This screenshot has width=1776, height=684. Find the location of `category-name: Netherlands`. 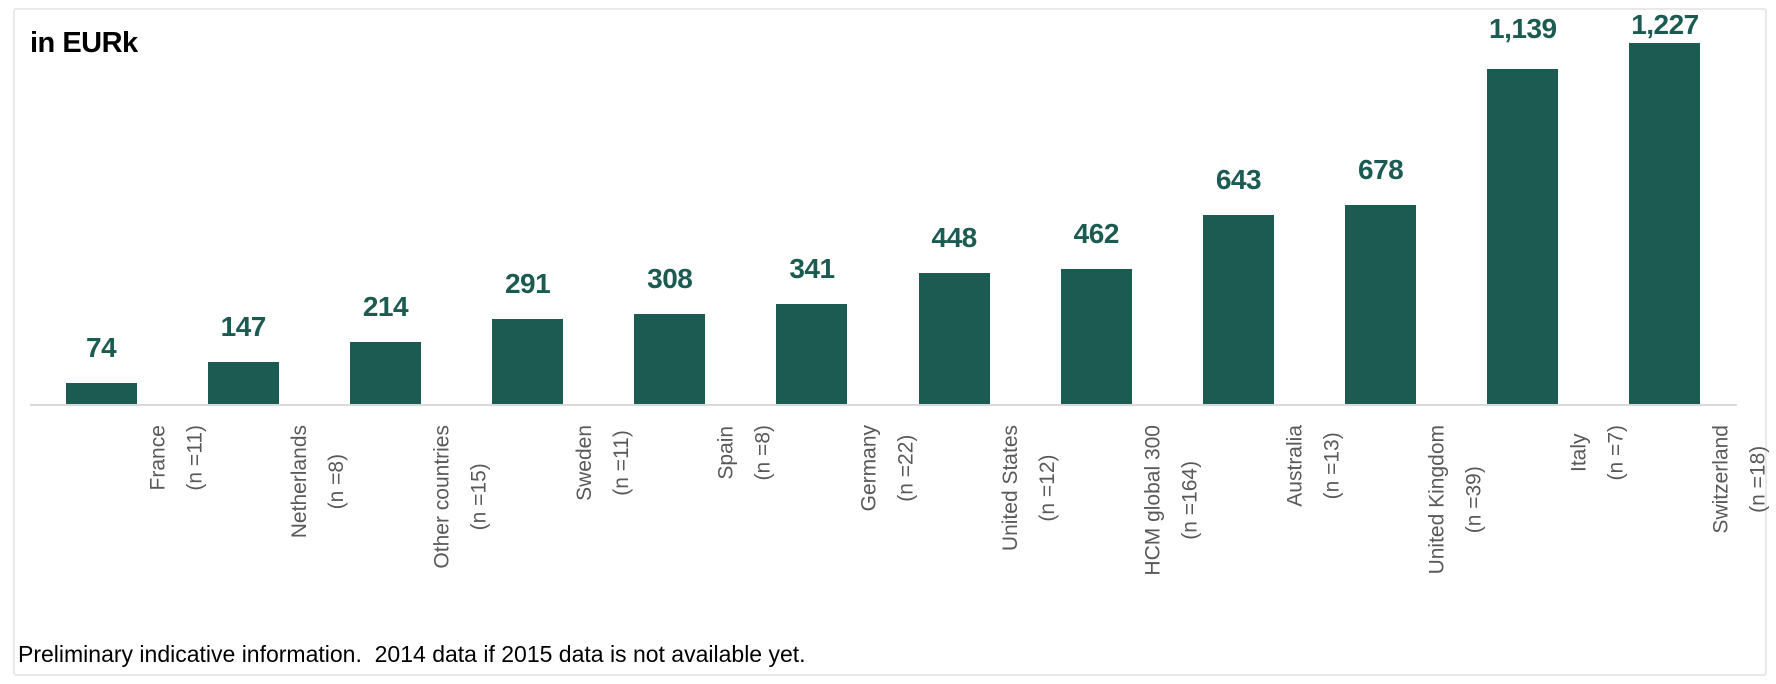

category-name: Netherlands is located at coordinates (300, 482).